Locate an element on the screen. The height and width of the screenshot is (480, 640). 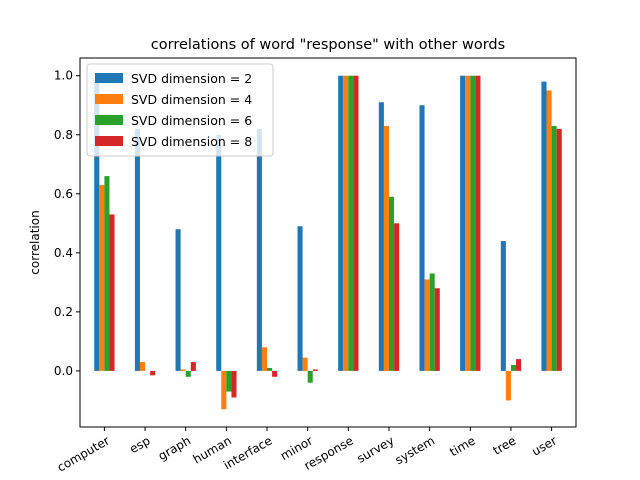
y-axis: 0.0 0.2 0.4 0.6 0.8 1.0 is located at coordinates (67, 223).